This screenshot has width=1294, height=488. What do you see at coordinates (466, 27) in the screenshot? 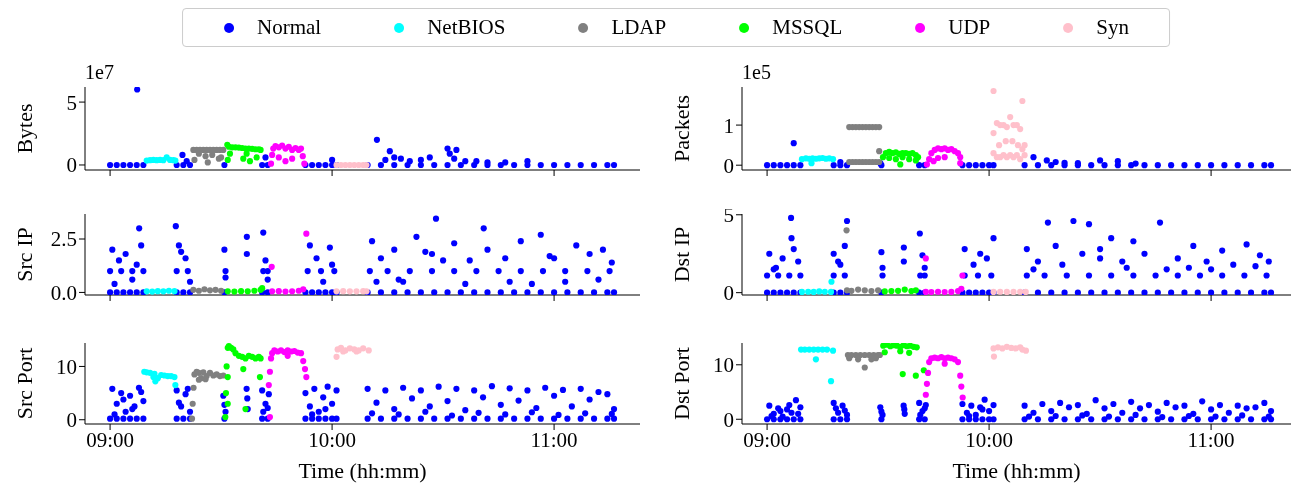
I see `legend-label: NetBIOS` at bounding box center [466, 27].